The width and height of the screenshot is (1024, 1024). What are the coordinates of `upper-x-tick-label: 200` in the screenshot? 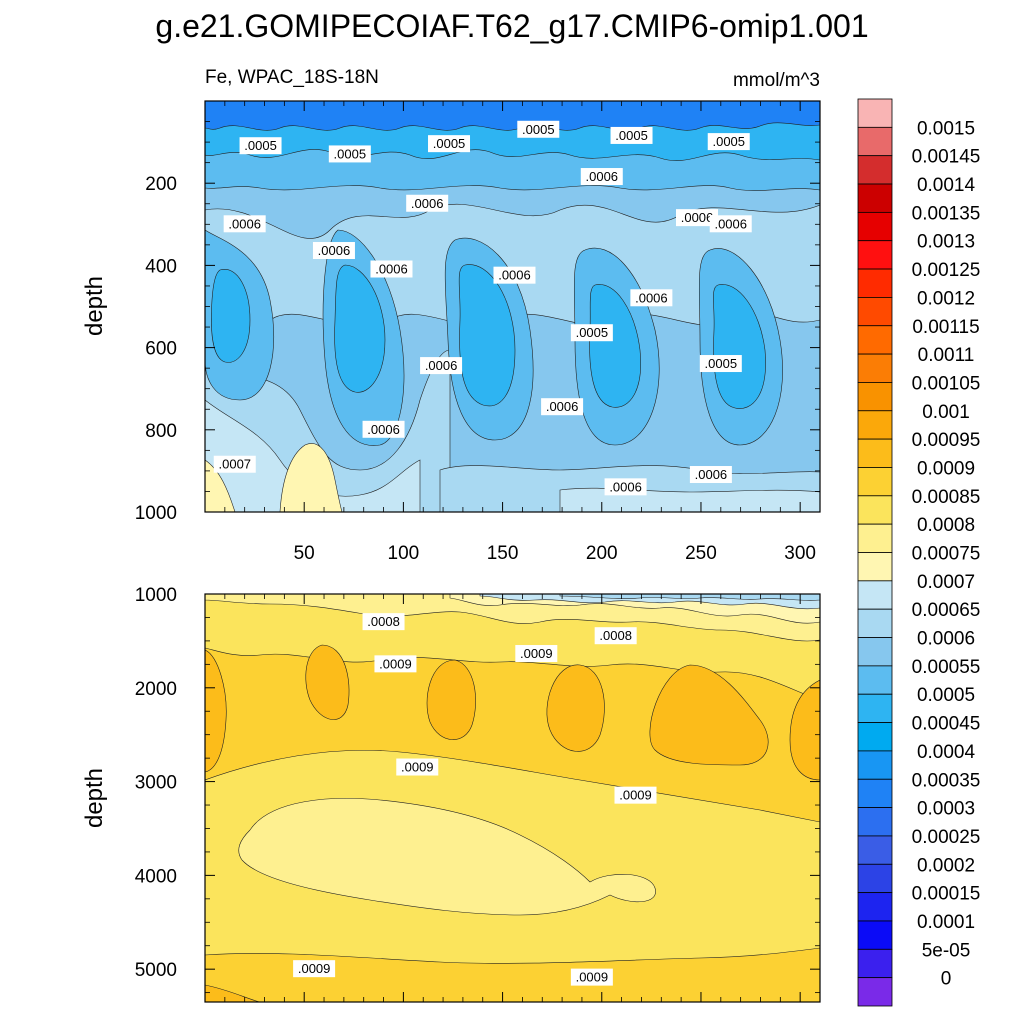 It's located at (602, 553).